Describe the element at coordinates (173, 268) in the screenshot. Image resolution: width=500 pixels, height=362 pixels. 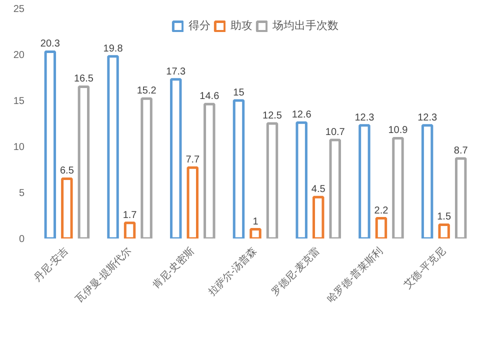
I see `x-tick-label: 肯尼-史密斯` at that location.